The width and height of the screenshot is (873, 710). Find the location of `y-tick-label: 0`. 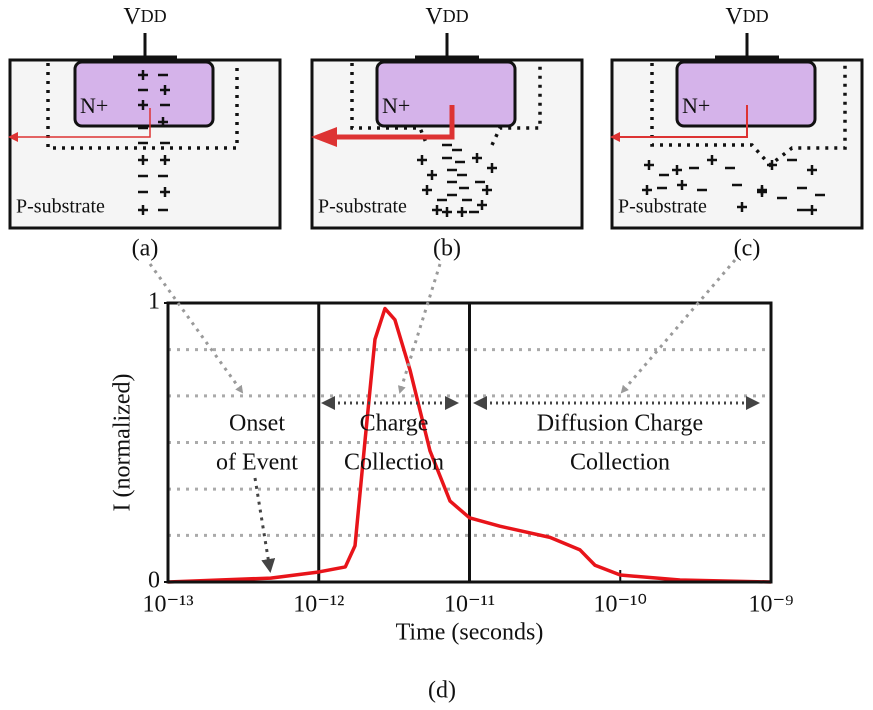

y-tick-label: 0 is located at coordinates (154, 581).